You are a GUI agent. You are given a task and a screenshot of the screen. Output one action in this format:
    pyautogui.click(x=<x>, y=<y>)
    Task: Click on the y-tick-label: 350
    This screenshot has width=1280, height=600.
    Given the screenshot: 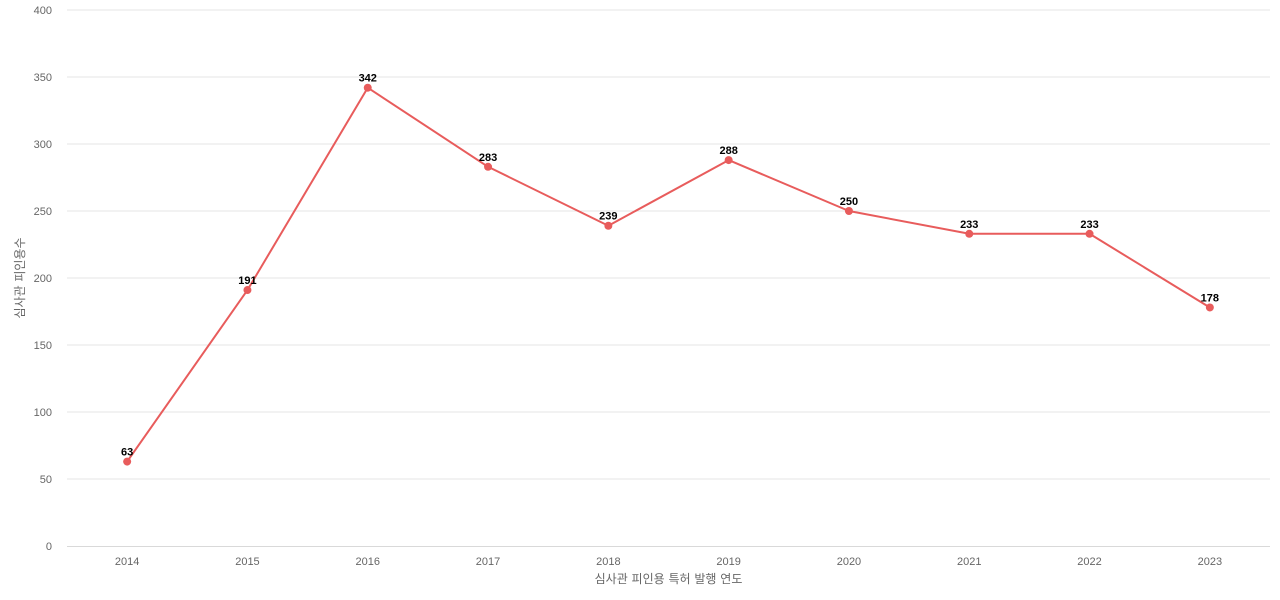 What is the action you would take?
    pyautogui.click(x=43, y=78)
    